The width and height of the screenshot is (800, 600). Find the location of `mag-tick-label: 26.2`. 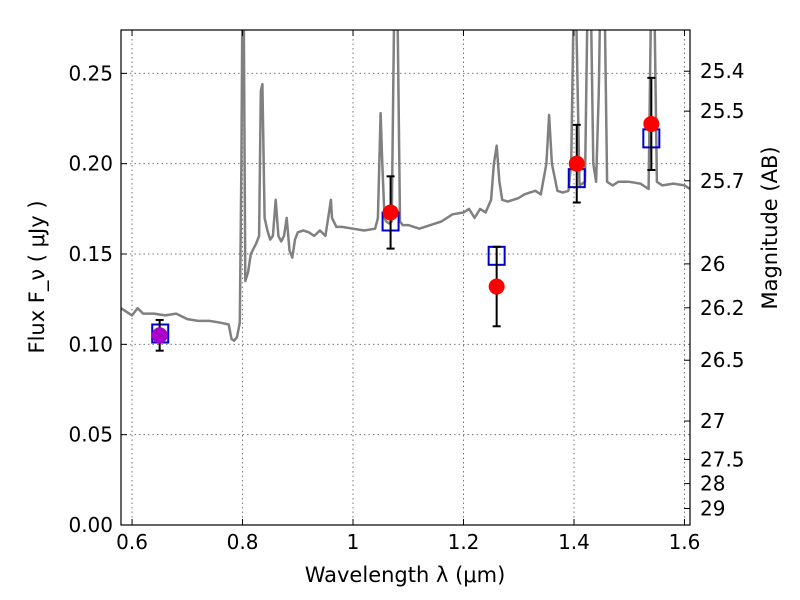

mag-tick-label: 26.2 is located at coordinates (722, 308).